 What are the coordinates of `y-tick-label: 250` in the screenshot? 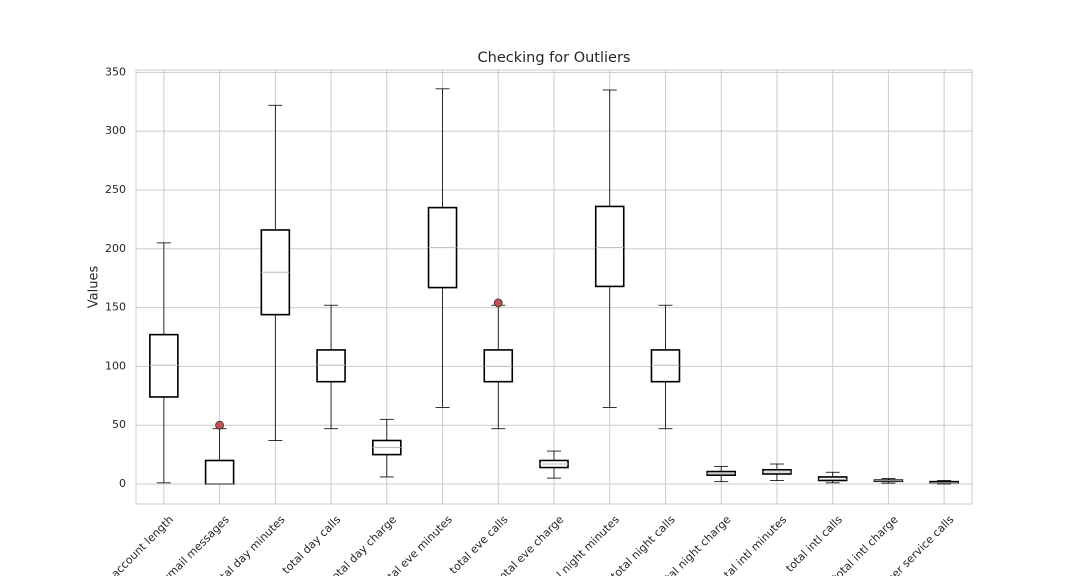 It's located at (115, 189).